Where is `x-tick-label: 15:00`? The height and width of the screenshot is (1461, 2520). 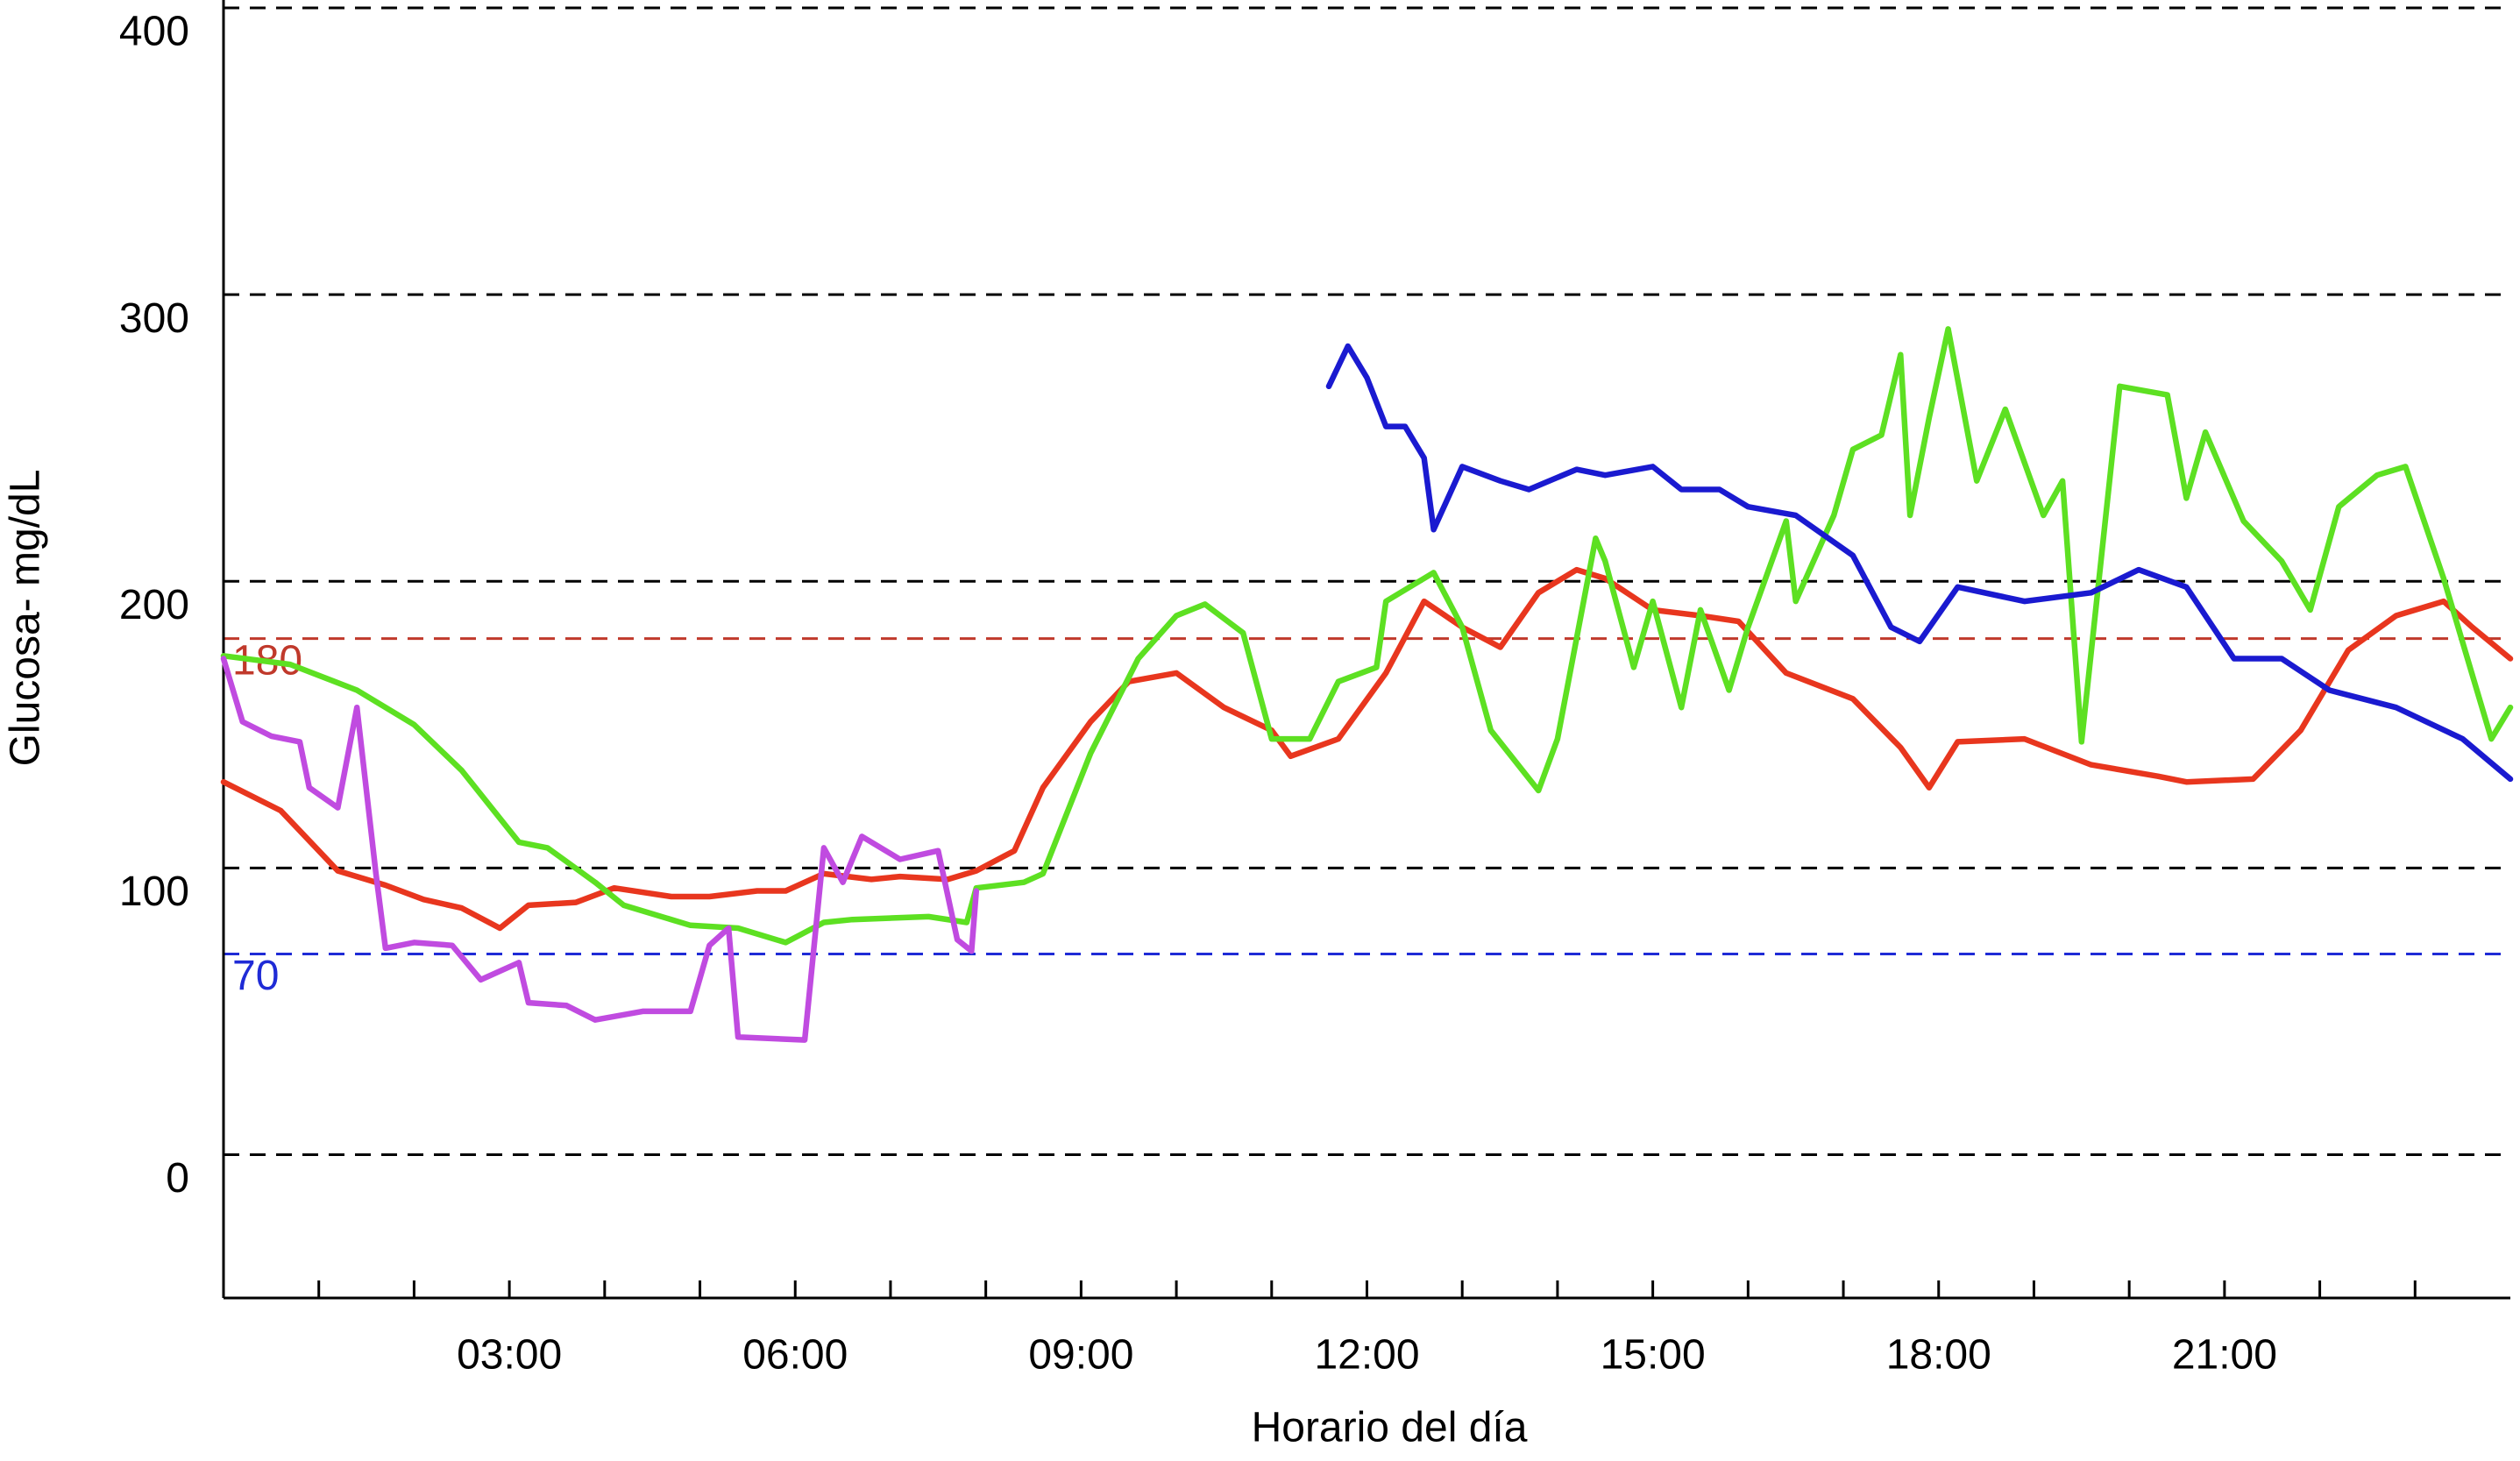
x-tick-label: 15:00 is located at coordinates (1653, 1356).